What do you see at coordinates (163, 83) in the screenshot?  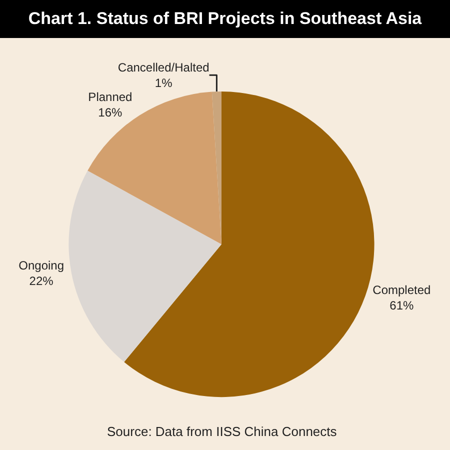 I see `data-label: 1%` at bounding box center [163, 83].